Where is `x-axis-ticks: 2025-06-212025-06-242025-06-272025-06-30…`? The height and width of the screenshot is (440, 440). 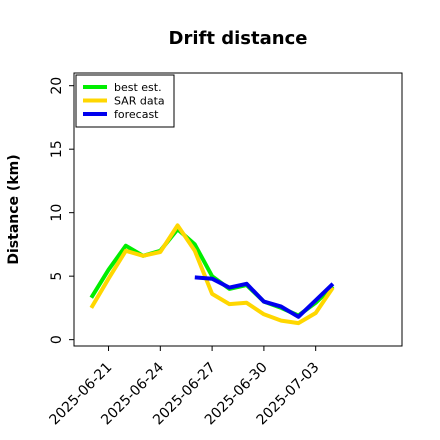 x-axis-ticks: 2025-06-212025-06-242025-06-272025-06-30… is located at coordinates (185, 387).